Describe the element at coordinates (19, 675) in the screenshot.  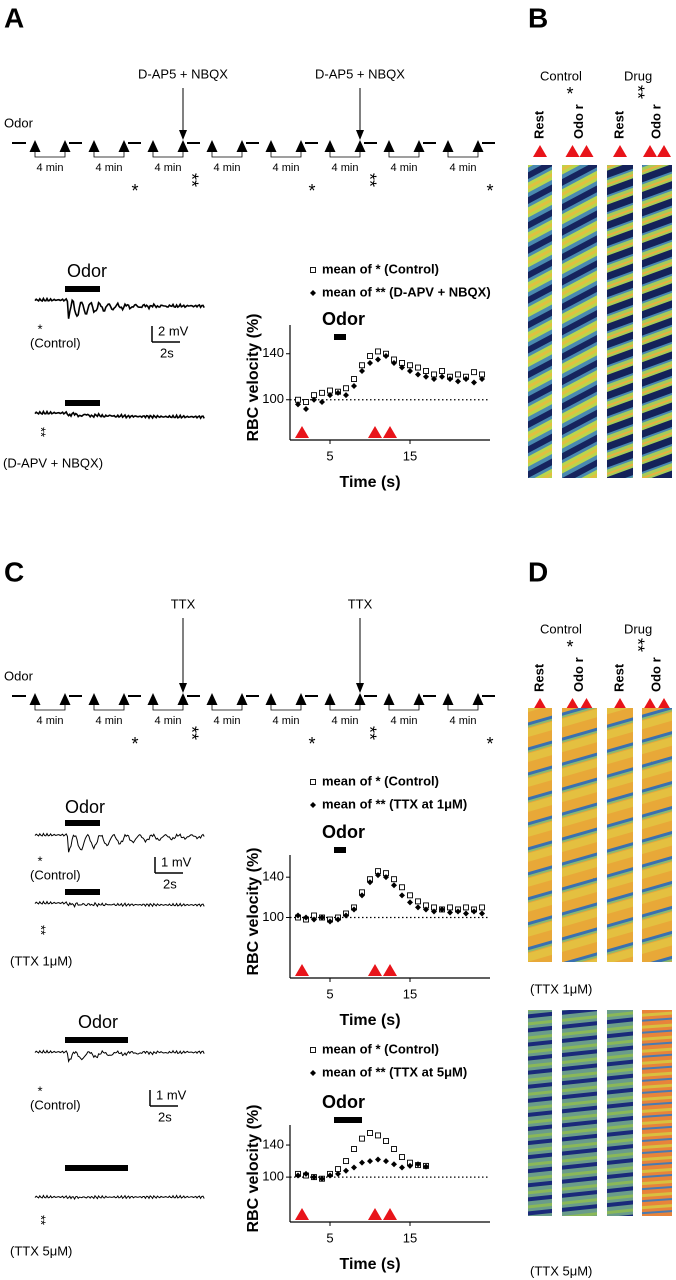
I see `odor-label: Odor` at that location.